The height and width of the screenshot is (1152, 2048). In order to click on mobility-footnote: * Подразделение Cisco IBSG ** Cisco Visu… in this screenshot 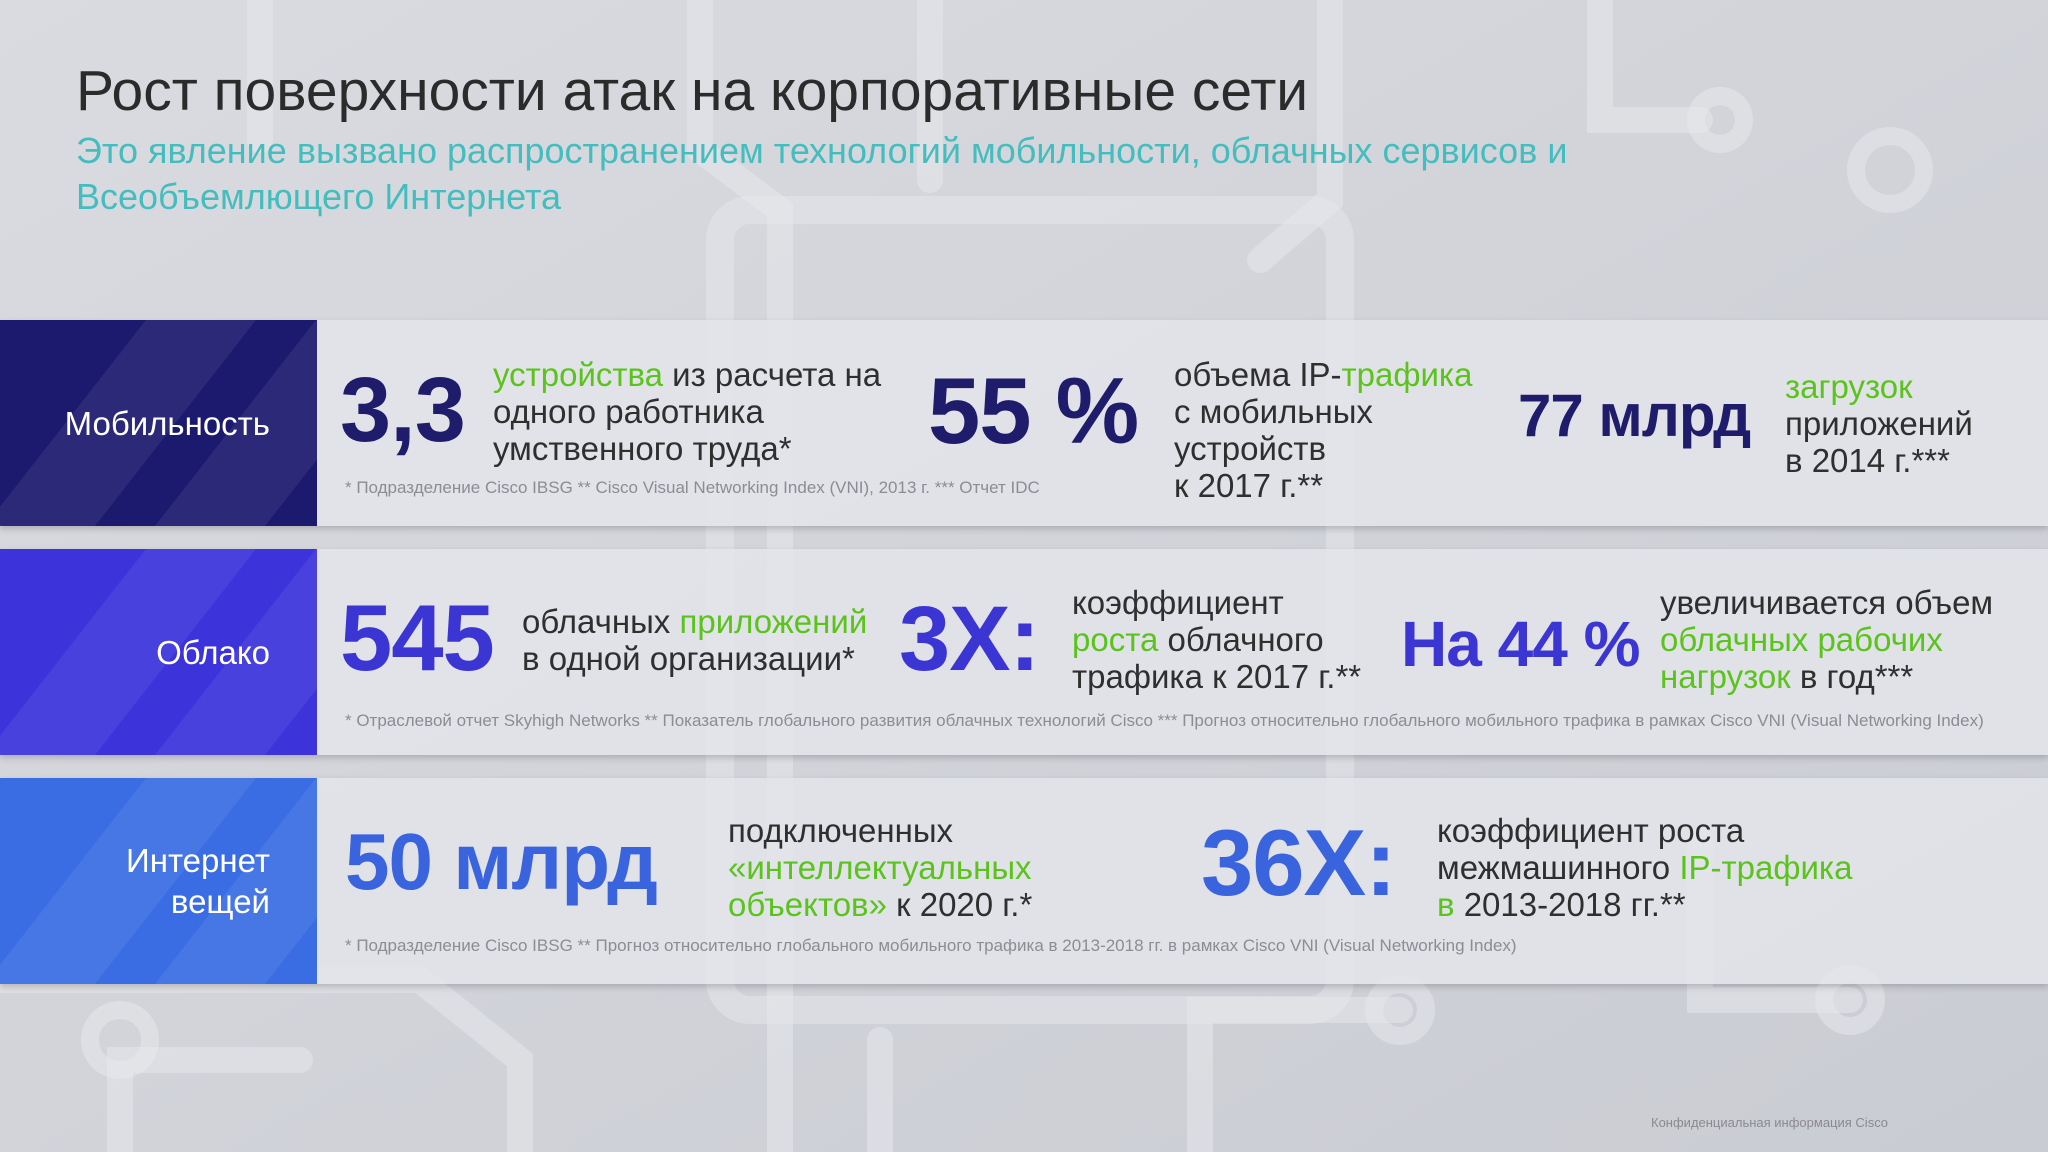, I will do `click(692, 487)`.